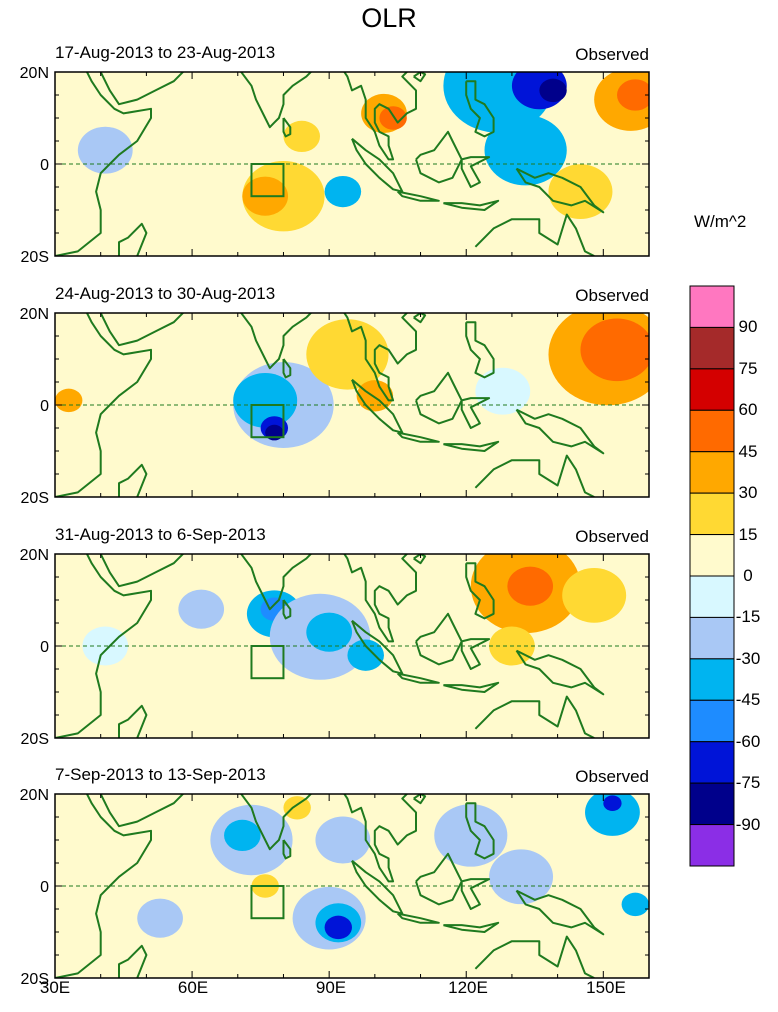 Image resolution: width=778 pixels, height=1012 pixels. I want to click on colorbar-level-label: -15, so click(748, 617).